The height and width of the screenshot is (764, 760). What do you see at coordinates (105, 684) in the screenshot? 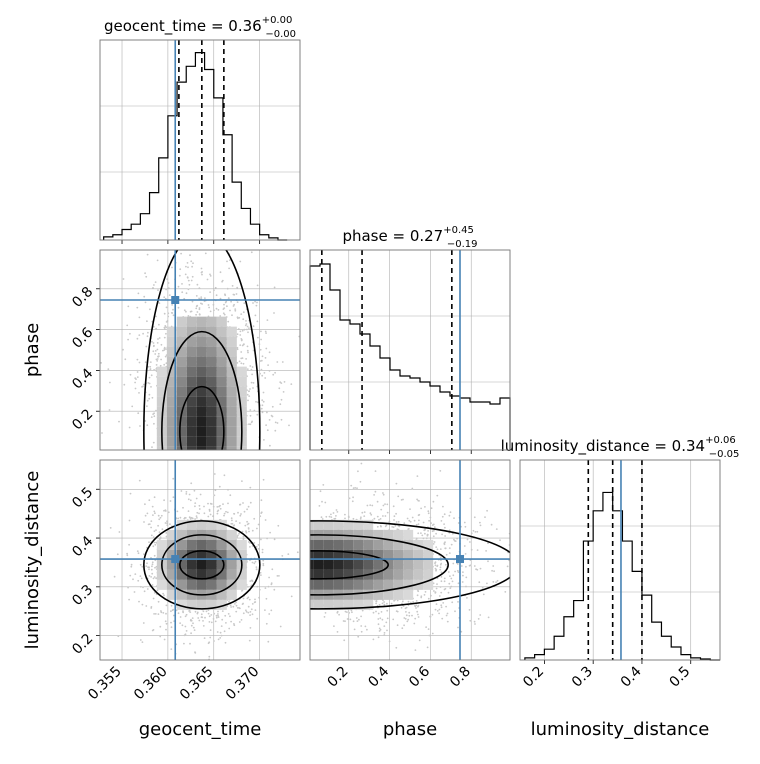
I see `xtick-label-geocent-time-0: 0.355` at bounding box center [105, 684].